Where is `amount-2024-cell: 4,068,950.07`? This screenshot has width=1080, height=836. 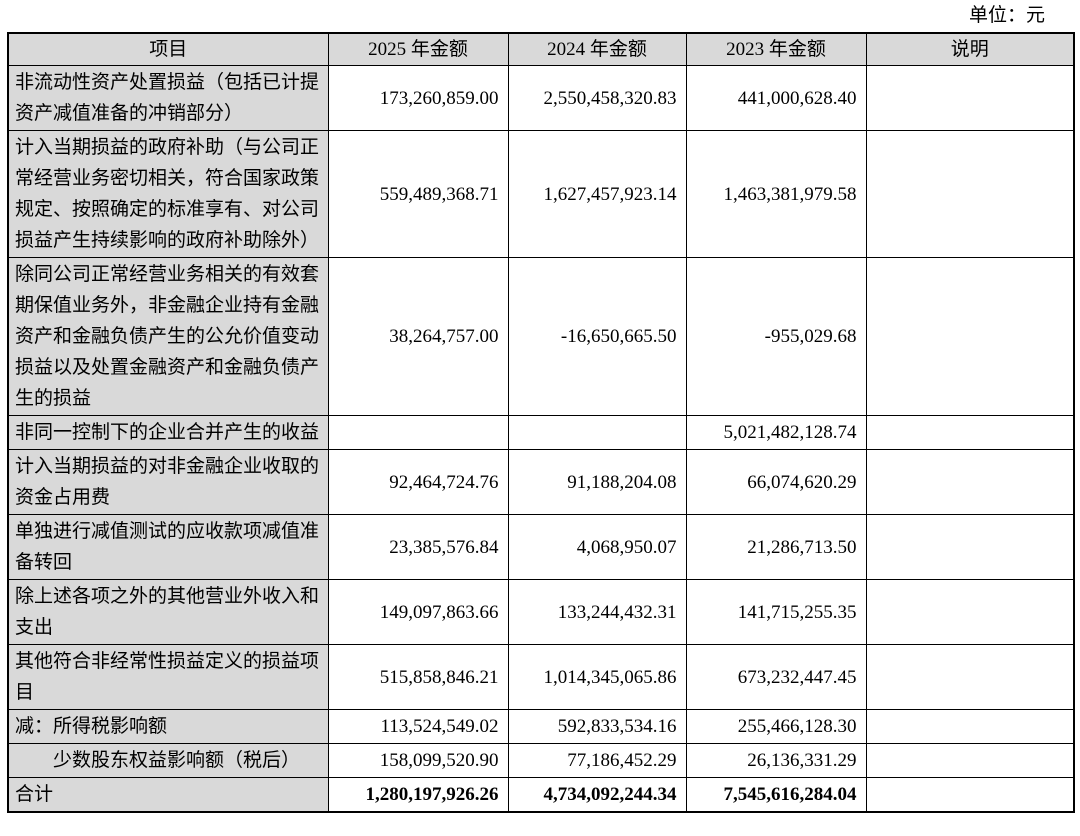
amount-2024-cell: 4,068,950.07 is located at coordinates (597, 547).